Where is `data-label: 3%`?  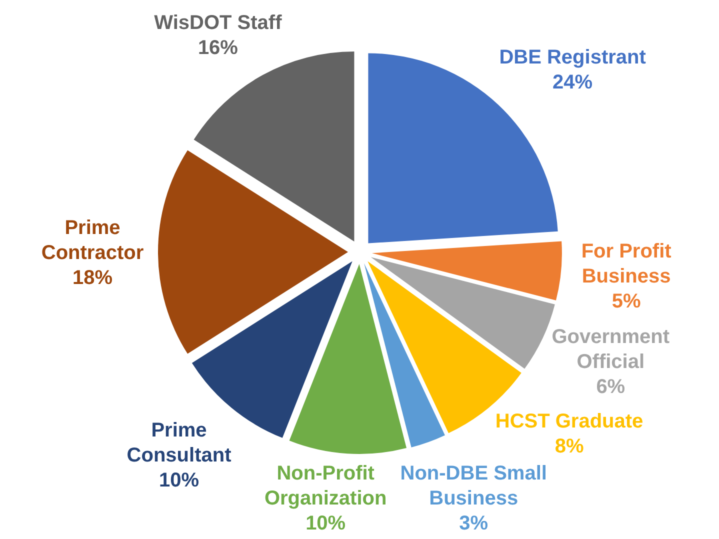 data-label: 3% is located at coordinates (473, 523).